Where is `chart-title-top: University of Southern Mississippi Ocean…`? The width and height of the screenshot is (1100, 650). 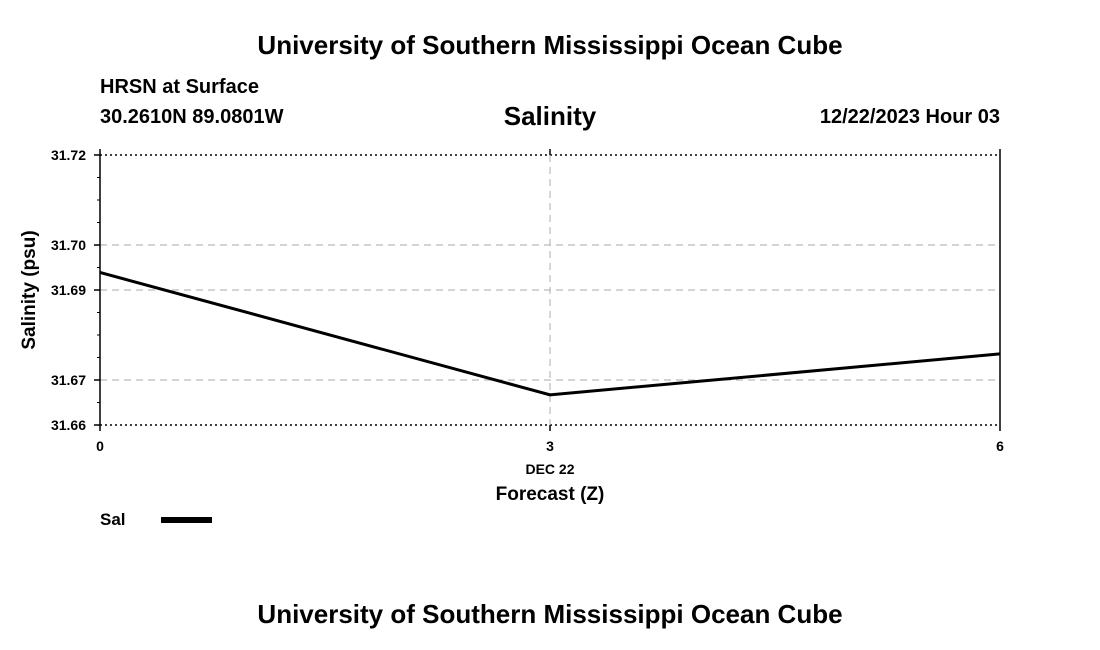
chart-title-top: University of Southern Mississippi Ocean… is located at coordinates (550, 45).